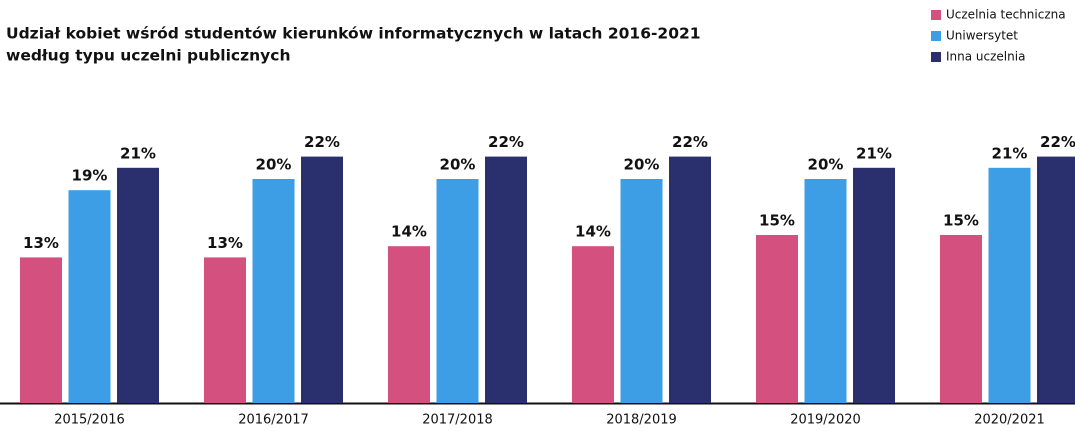 Image resolution: width=1075 pixels, height=431 pixels. What do you see at coordinates (148, 56) in the screenshot?
I see `chart-title: według typu uczelni publicznych` at bounding box center [148, 56].